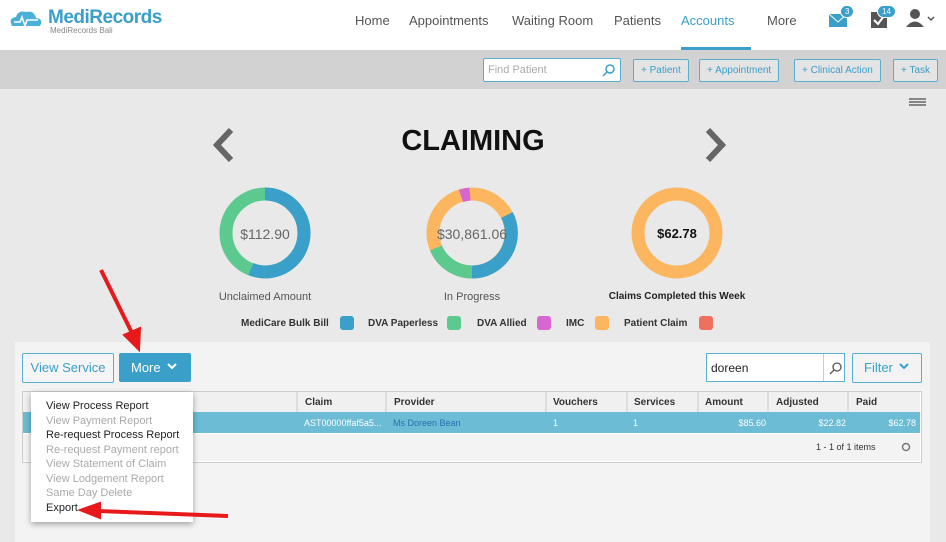 Image resolution: width=946 pixels, height=542 pixels. Describe the element at coordinates (902, 423) in the screenshot. I see `cell: $62.78` at that location.